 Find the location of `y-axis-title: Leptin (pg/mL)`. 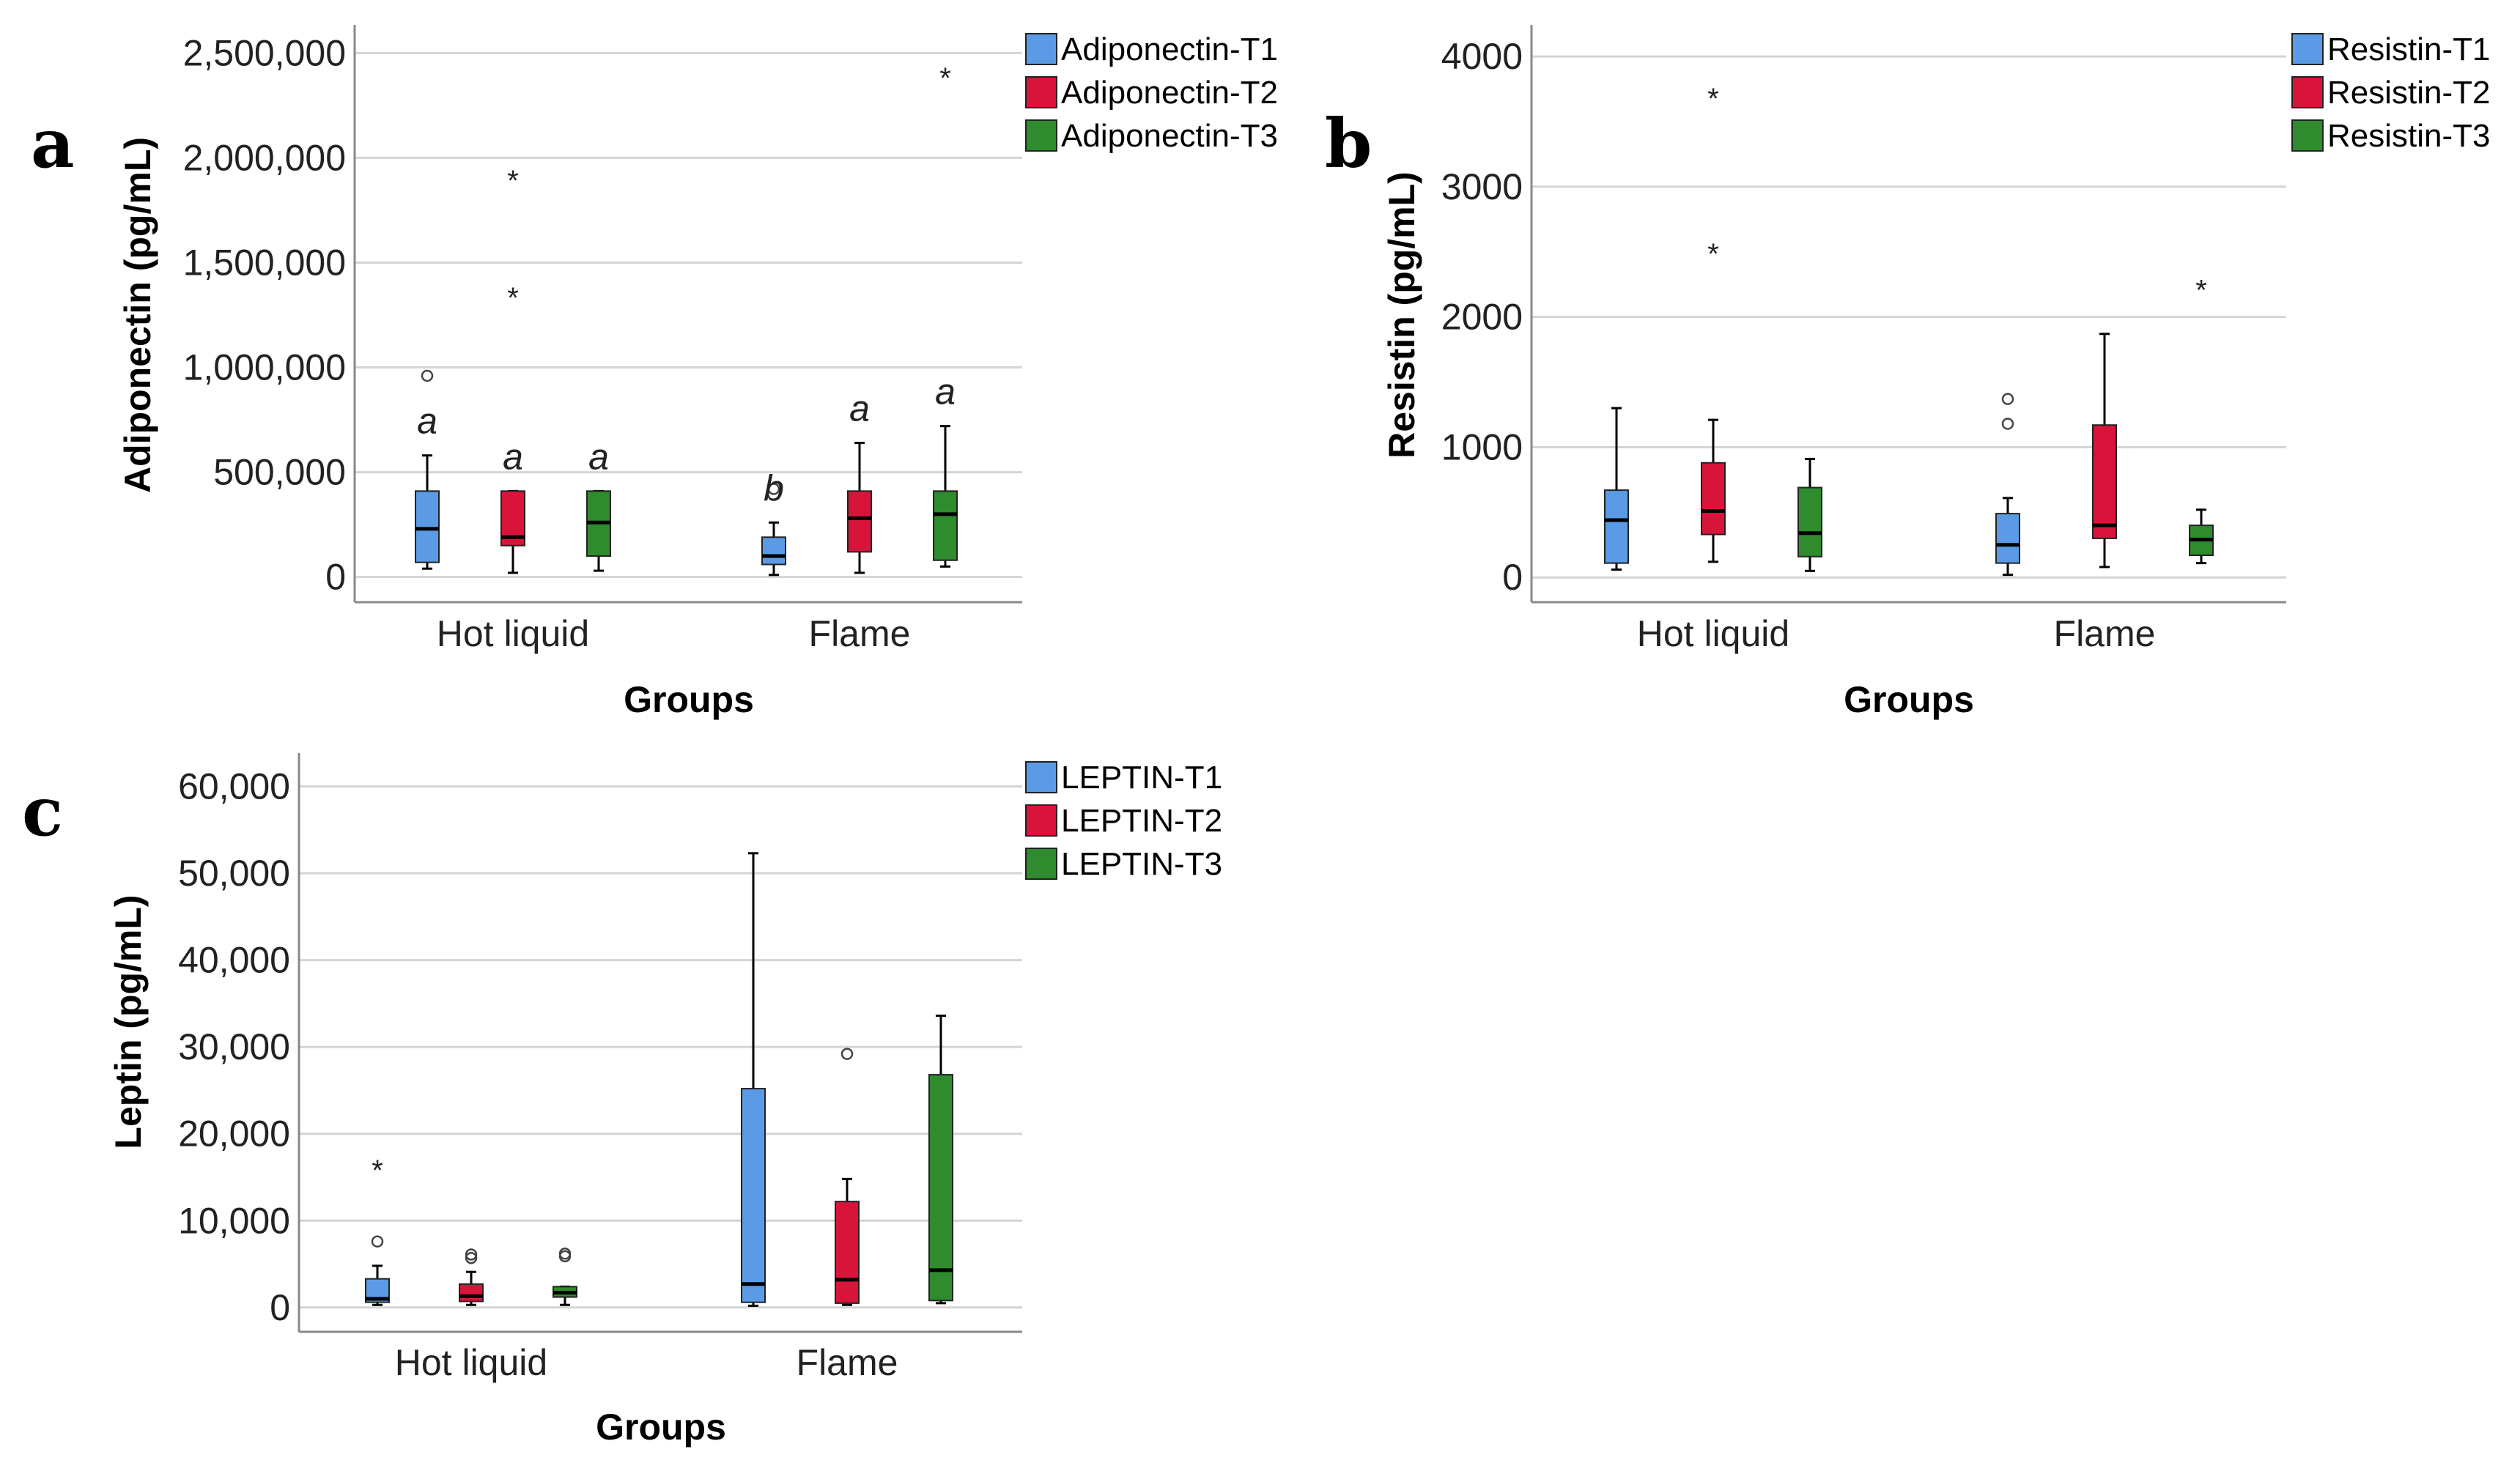

y-axis-title: Leptin (pg/mL) is located at coordinates (128, 1021).